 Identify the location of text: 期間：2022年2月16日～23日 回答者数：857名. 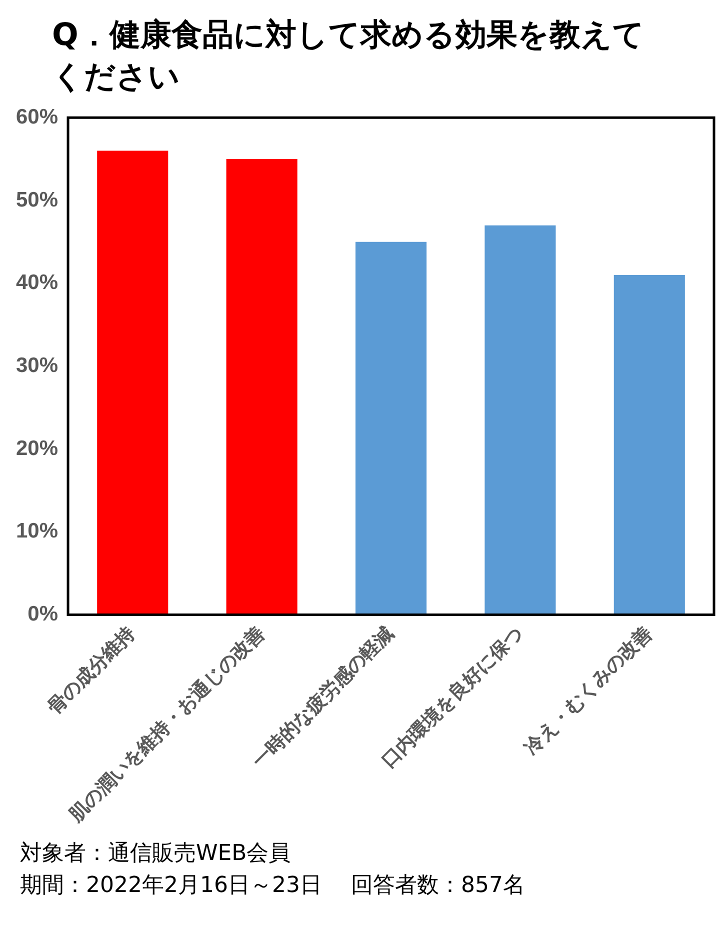
(272, 886).